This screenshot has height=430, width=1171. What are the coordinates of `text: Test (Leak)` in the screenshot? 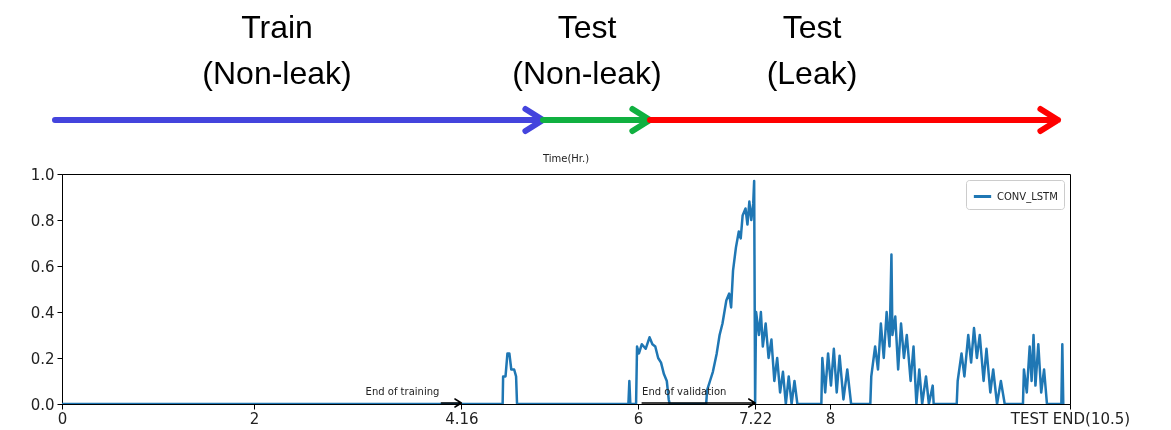 It's located at (812, 50).